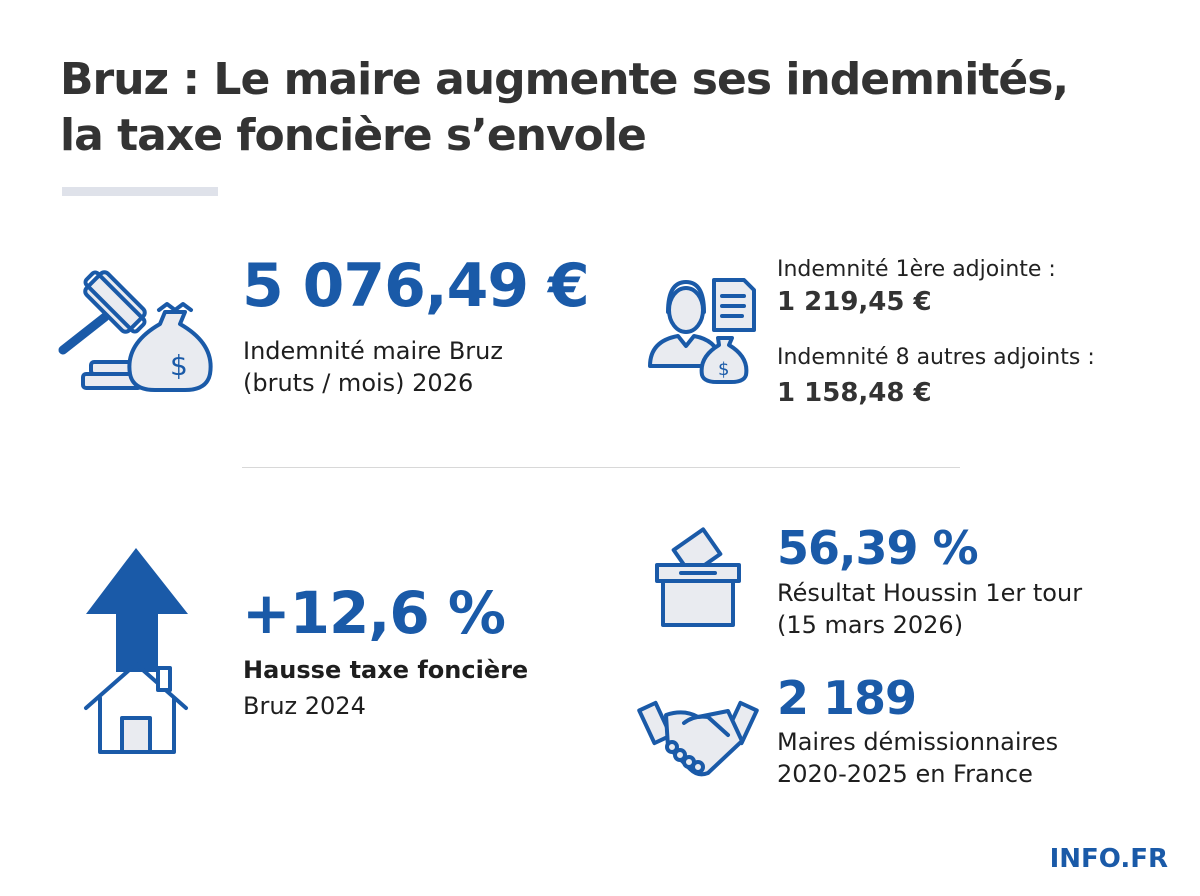 This screenshot has height=896, width=1200. Describe the element at coordinates (702, 331) in the screenshot. I see `woman-document-money-icon: $` at that location.